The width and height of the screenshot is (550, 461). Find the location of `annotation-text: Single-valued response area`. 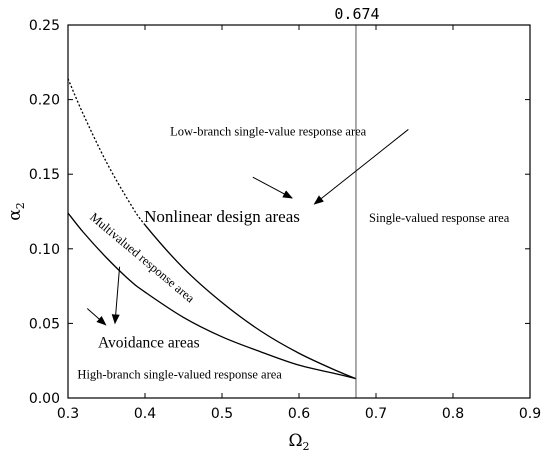

annotation-text: Single-valued response area is located at coordinates (439, 218).